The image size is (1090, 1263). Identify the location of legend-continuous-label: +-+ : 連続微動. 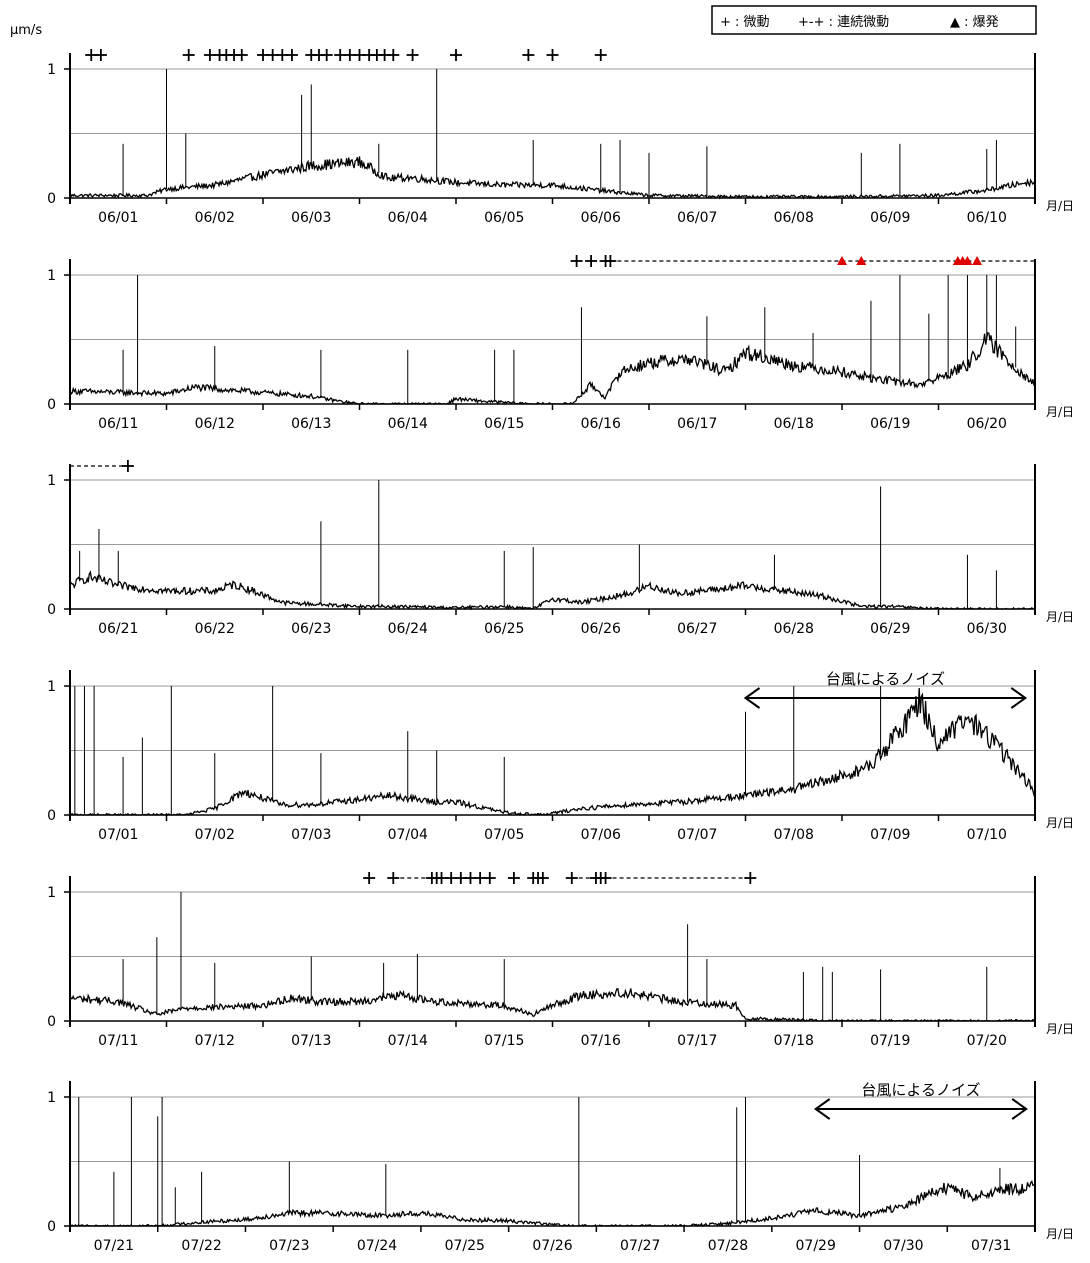
(843, 22).